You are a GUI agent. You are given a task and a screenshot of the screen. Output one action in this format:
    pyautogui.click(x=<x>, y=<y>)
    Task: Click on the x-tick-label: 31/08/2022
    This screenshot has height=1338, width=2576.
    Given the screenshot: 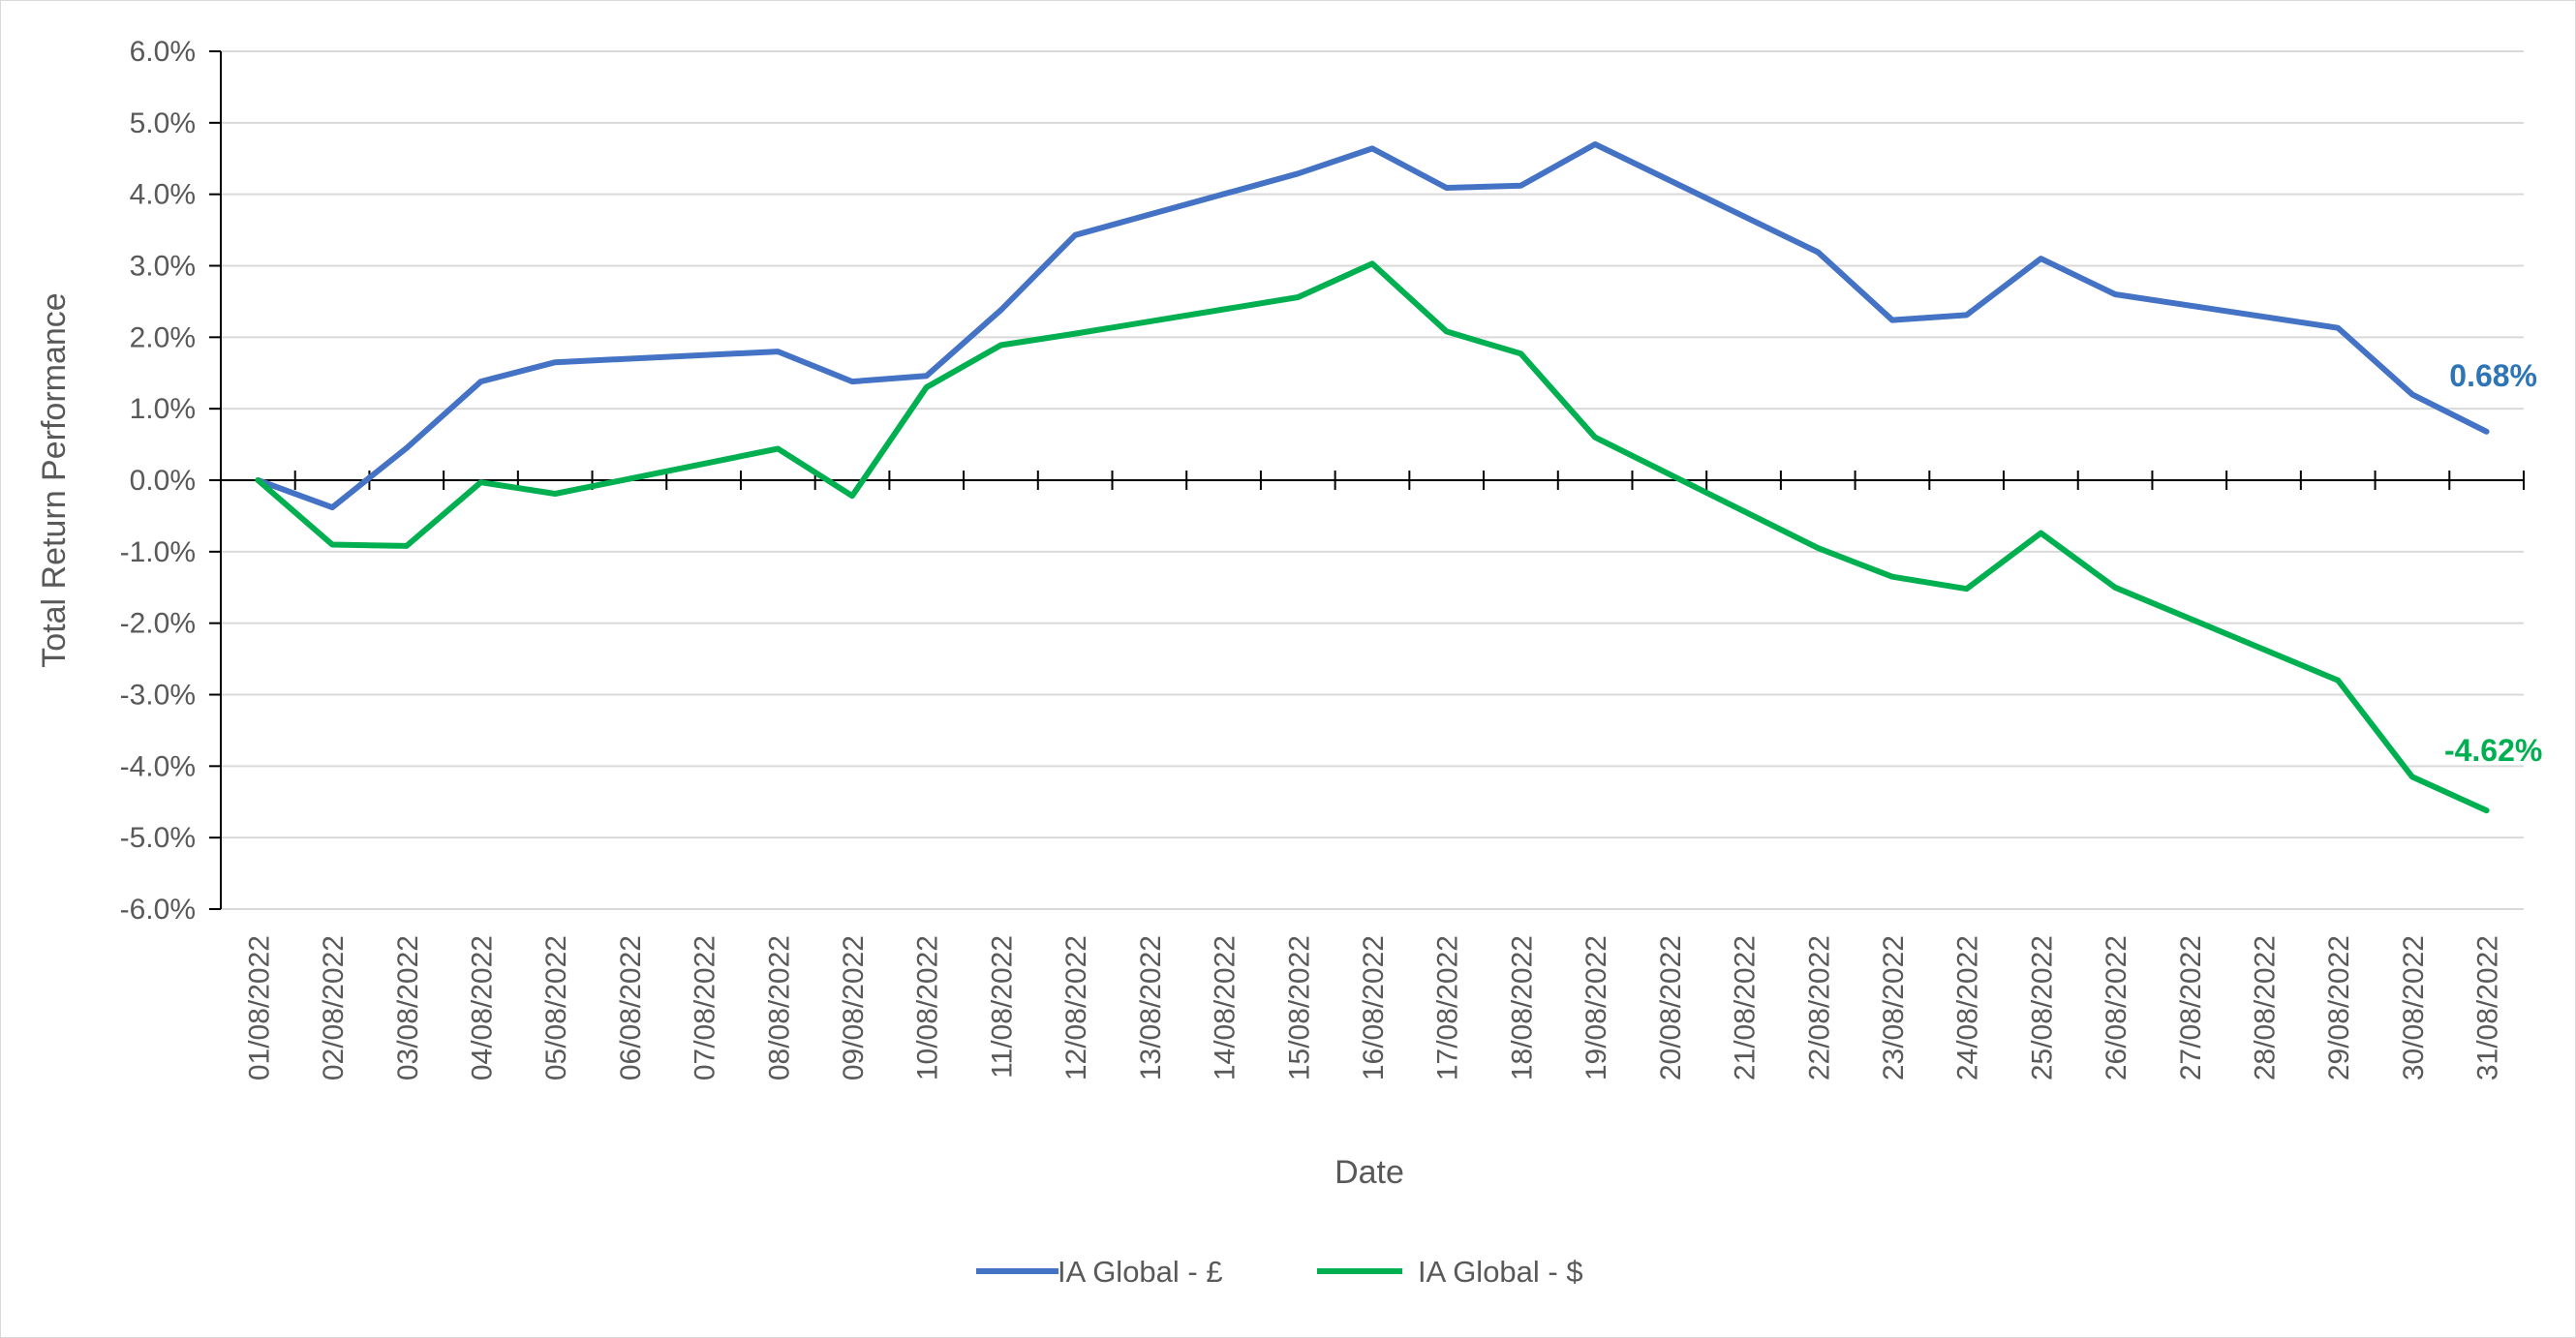 What is the action you would take?
    pyautogui.click(x=2488, y=1007)
    